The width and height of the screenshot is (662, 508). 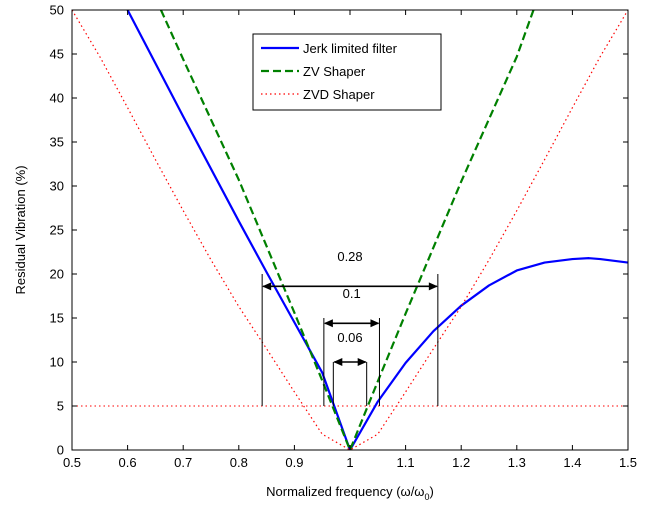 I want to click on x-tick-label: 0.6, so click(x=128, y=462).